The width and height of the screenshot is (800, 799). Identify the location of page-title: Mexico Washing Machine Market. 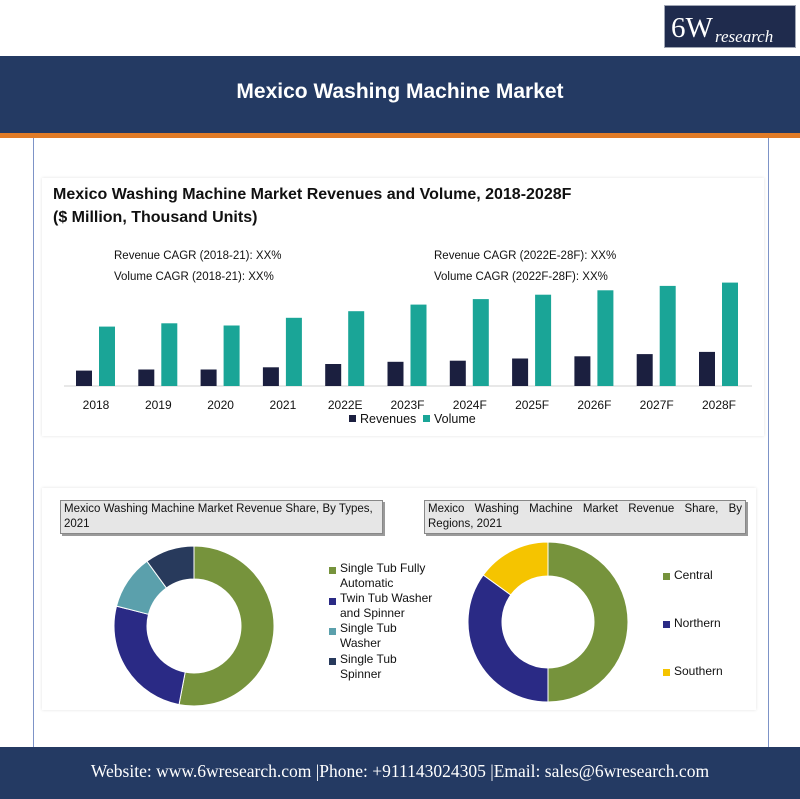
(400, 91).